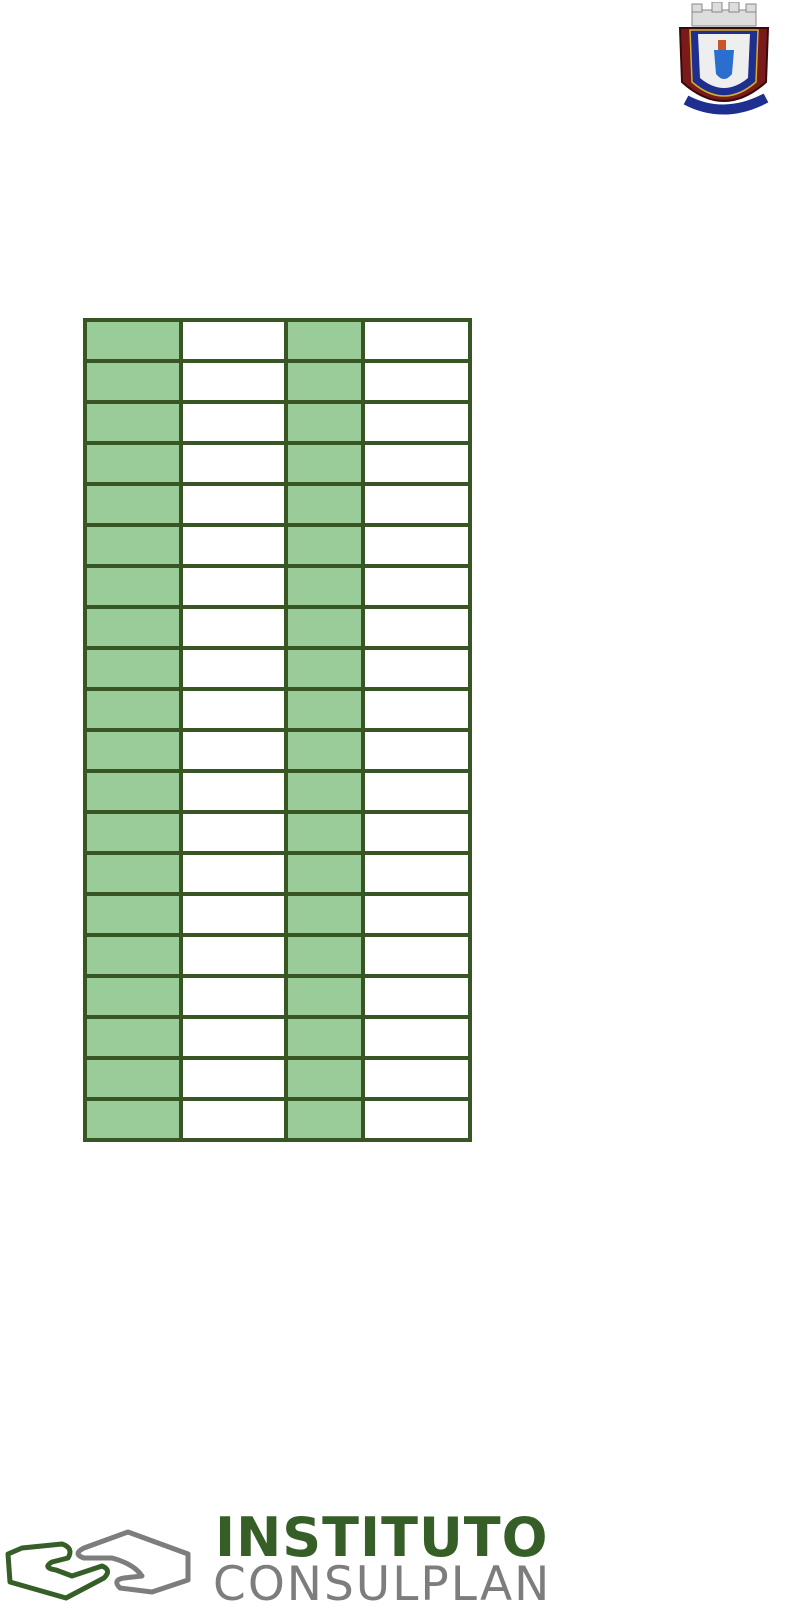 The width and height of the screenshot is (796, 1613). What do you see at coordinates (98, 1565) in the screenshot?
I see `handshake-icon` at bounding box center [98, 1565].